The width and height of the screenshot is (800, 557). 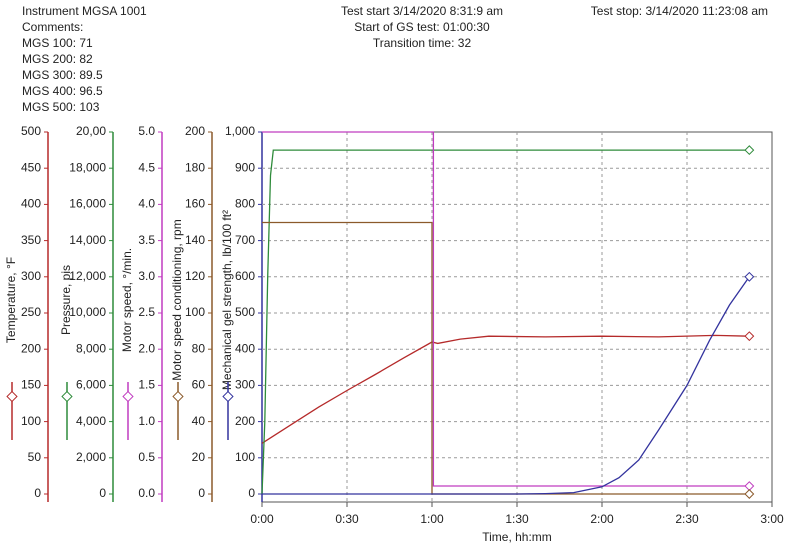 What do you see at coordinates (87, 167) in the screenshot?
I see `y-tick-label: 18,000` at bounding box center [87, 167].